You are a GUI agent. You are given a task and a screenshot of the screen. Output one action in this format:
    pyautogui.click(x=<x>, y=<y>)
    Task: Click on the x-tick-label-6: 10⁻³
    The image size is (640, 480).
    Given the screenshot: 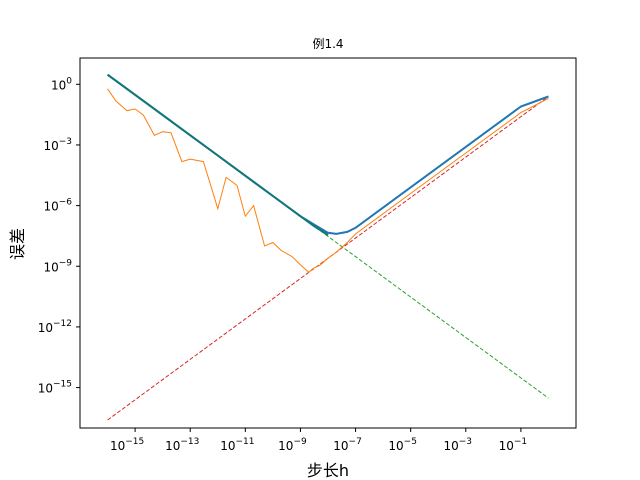 What is the action you would take?
    pyautogui.click(x=457, y=445)
    